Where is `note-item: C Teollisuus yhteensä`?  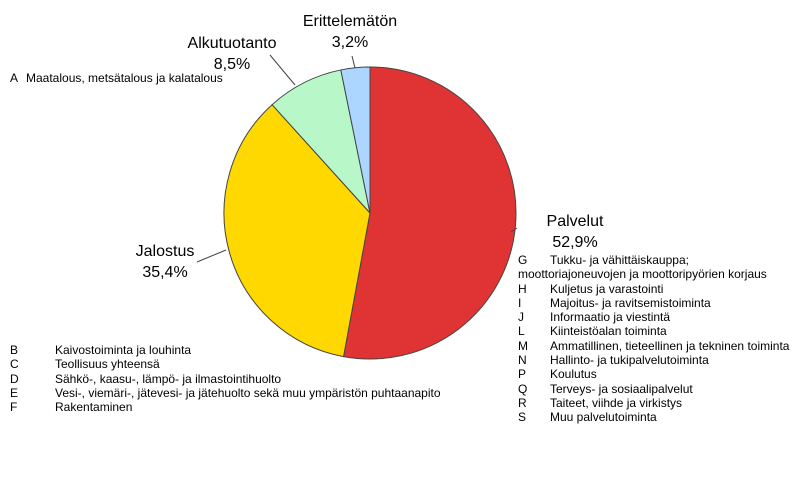
note-item: C Teollisuus yhteensä is located at coordinates (240, 364).